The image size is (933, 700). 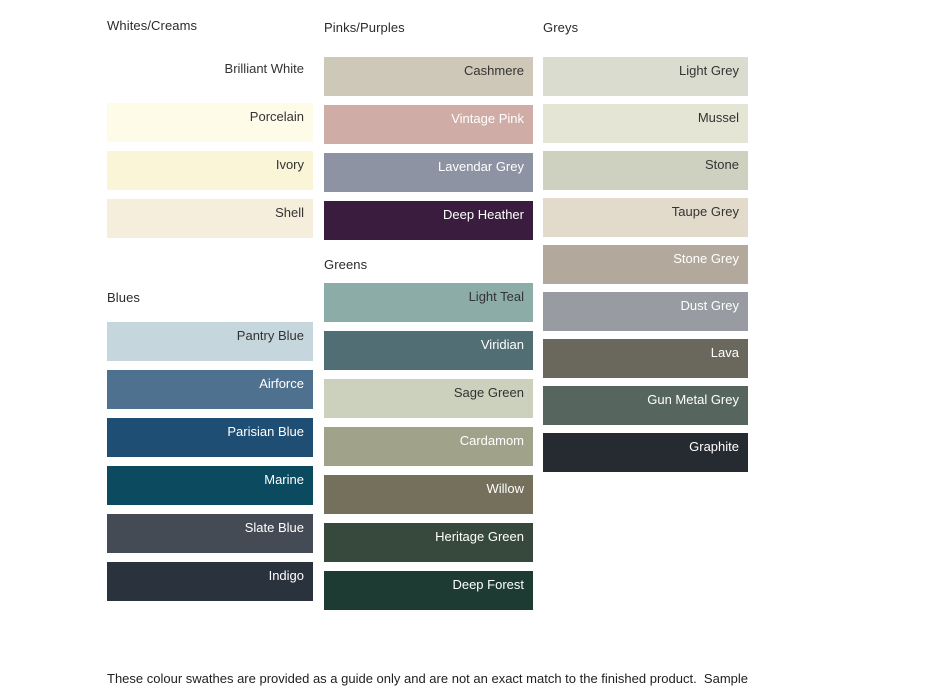 I want to click on swatch-vintage-pink: Vintage Pink, so click(x=428, y=124).